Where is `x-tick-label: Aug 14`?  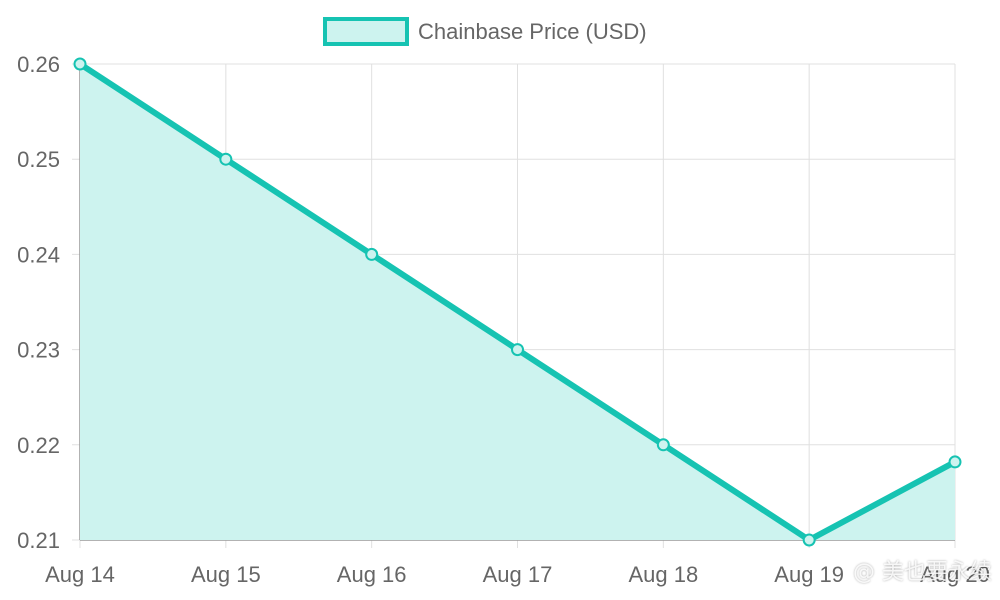
x-tick-label: Aug 14 is located at coordinates (80, 574).